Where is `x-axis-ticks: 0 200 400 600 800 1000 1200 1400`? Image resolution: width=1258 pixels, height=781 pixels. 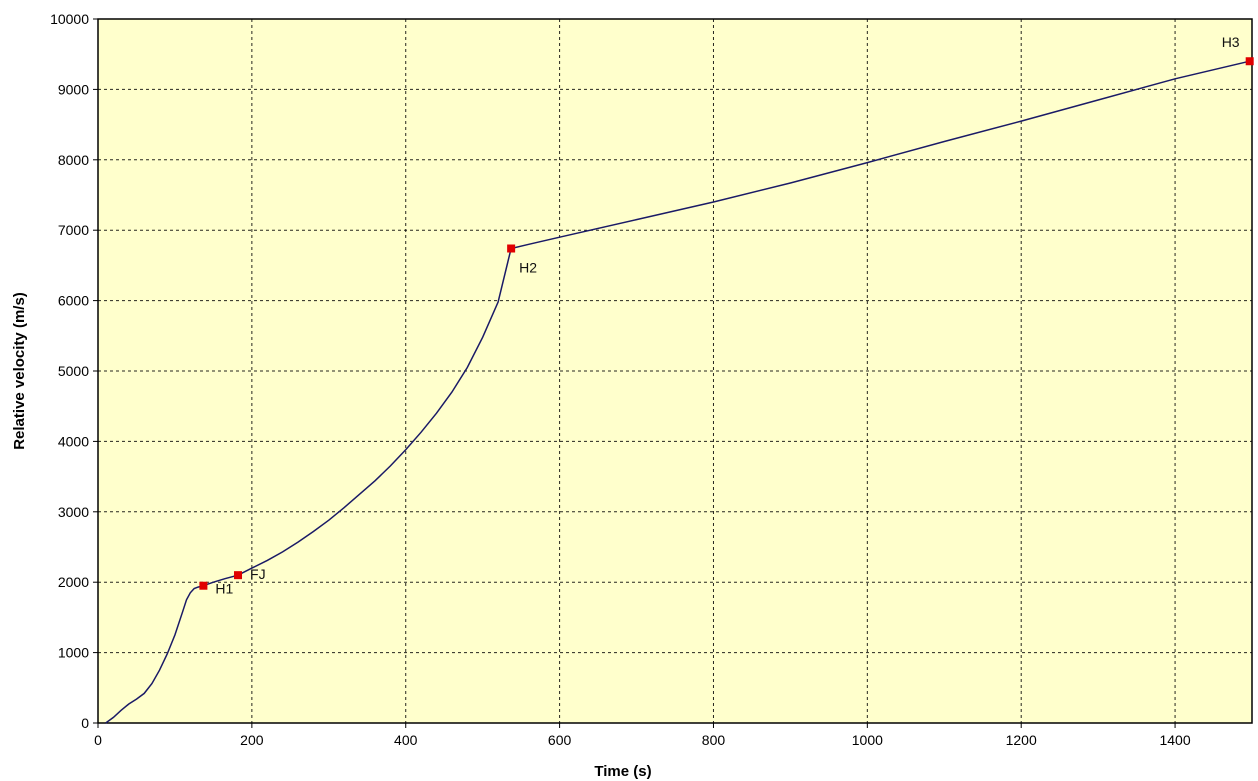
x-axis-ticks: 0 200 400 600 800 1000 1200 1400 is located at coordinates (642, 735).